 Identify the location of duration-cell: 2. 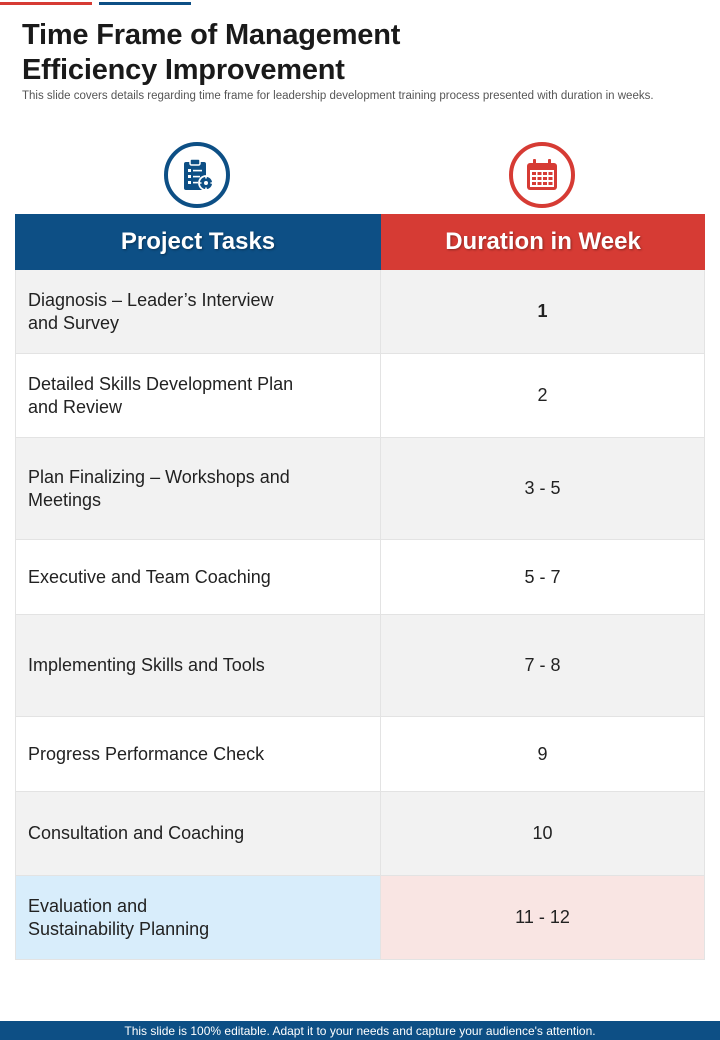
(543, 395).